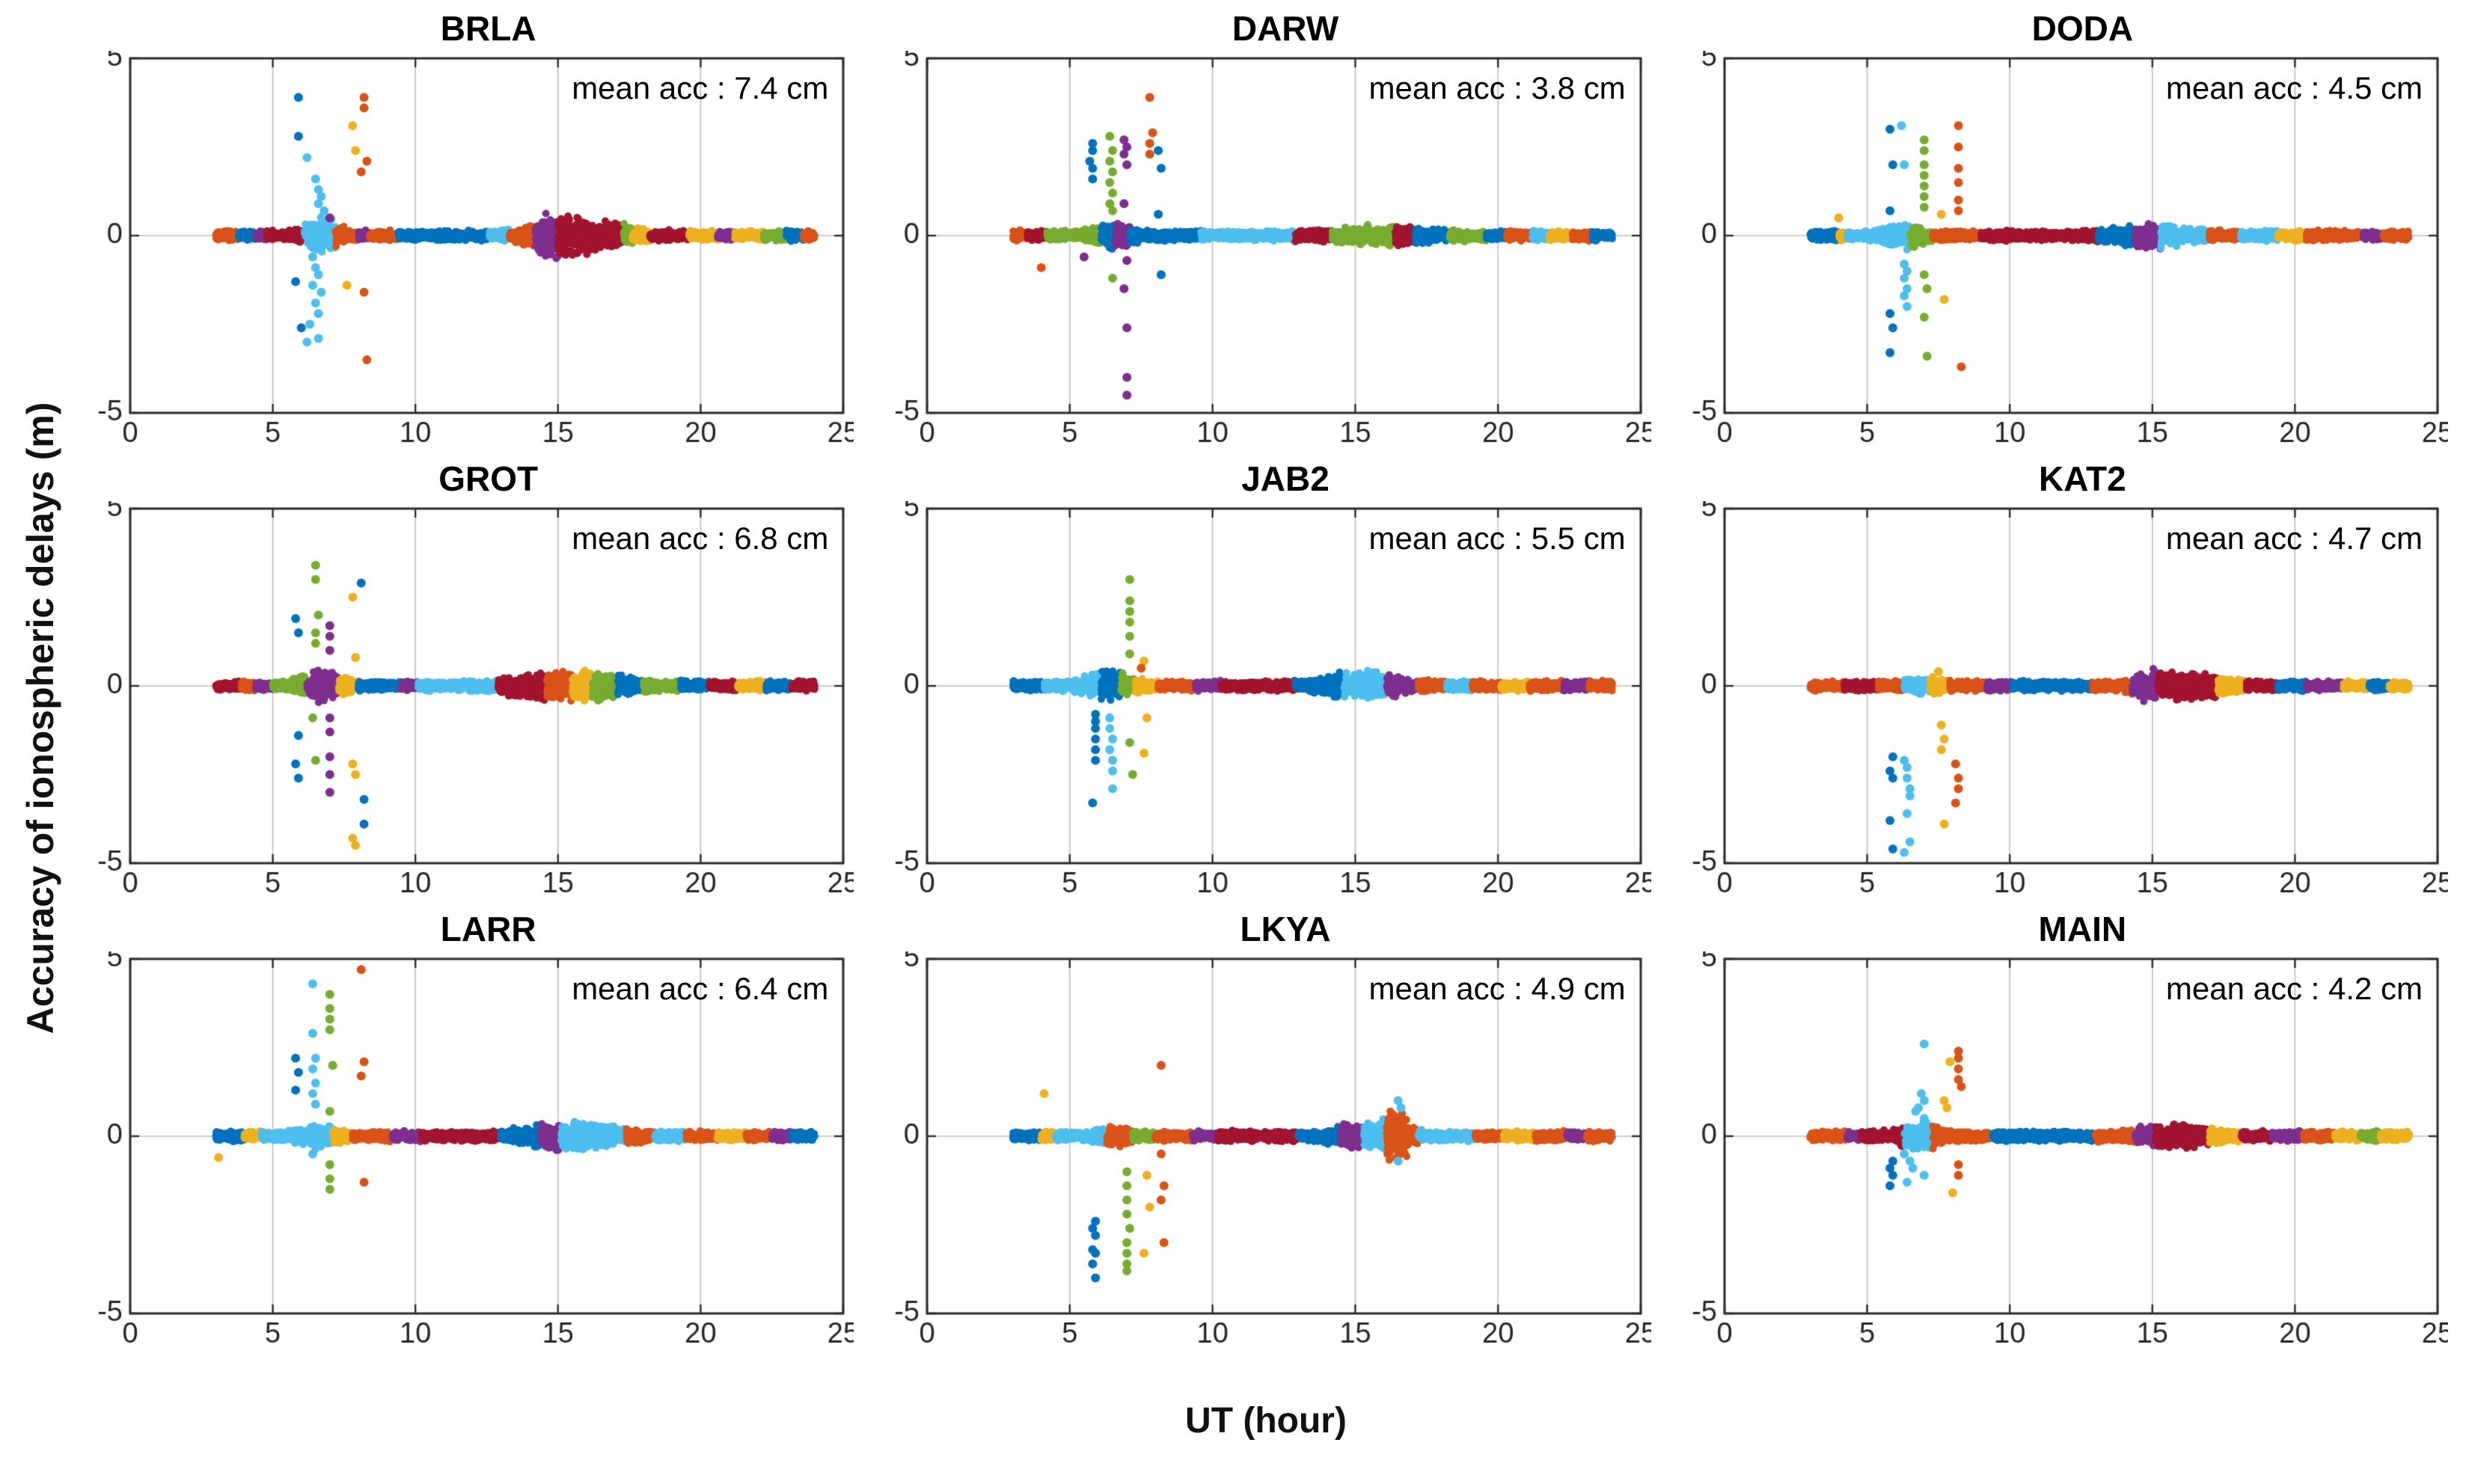  What do you see at coordinates (488, 929) in the screenshot?
I see `subplot-title: LARR` at bounding box center [488, 929].